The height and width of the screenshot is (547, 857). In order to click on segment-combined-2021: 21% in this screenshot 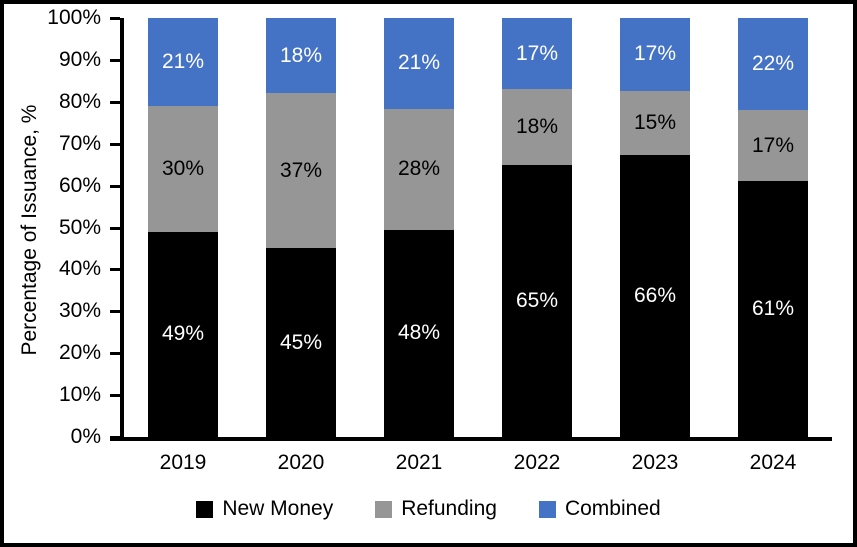, I will do `click(419, 63)`.